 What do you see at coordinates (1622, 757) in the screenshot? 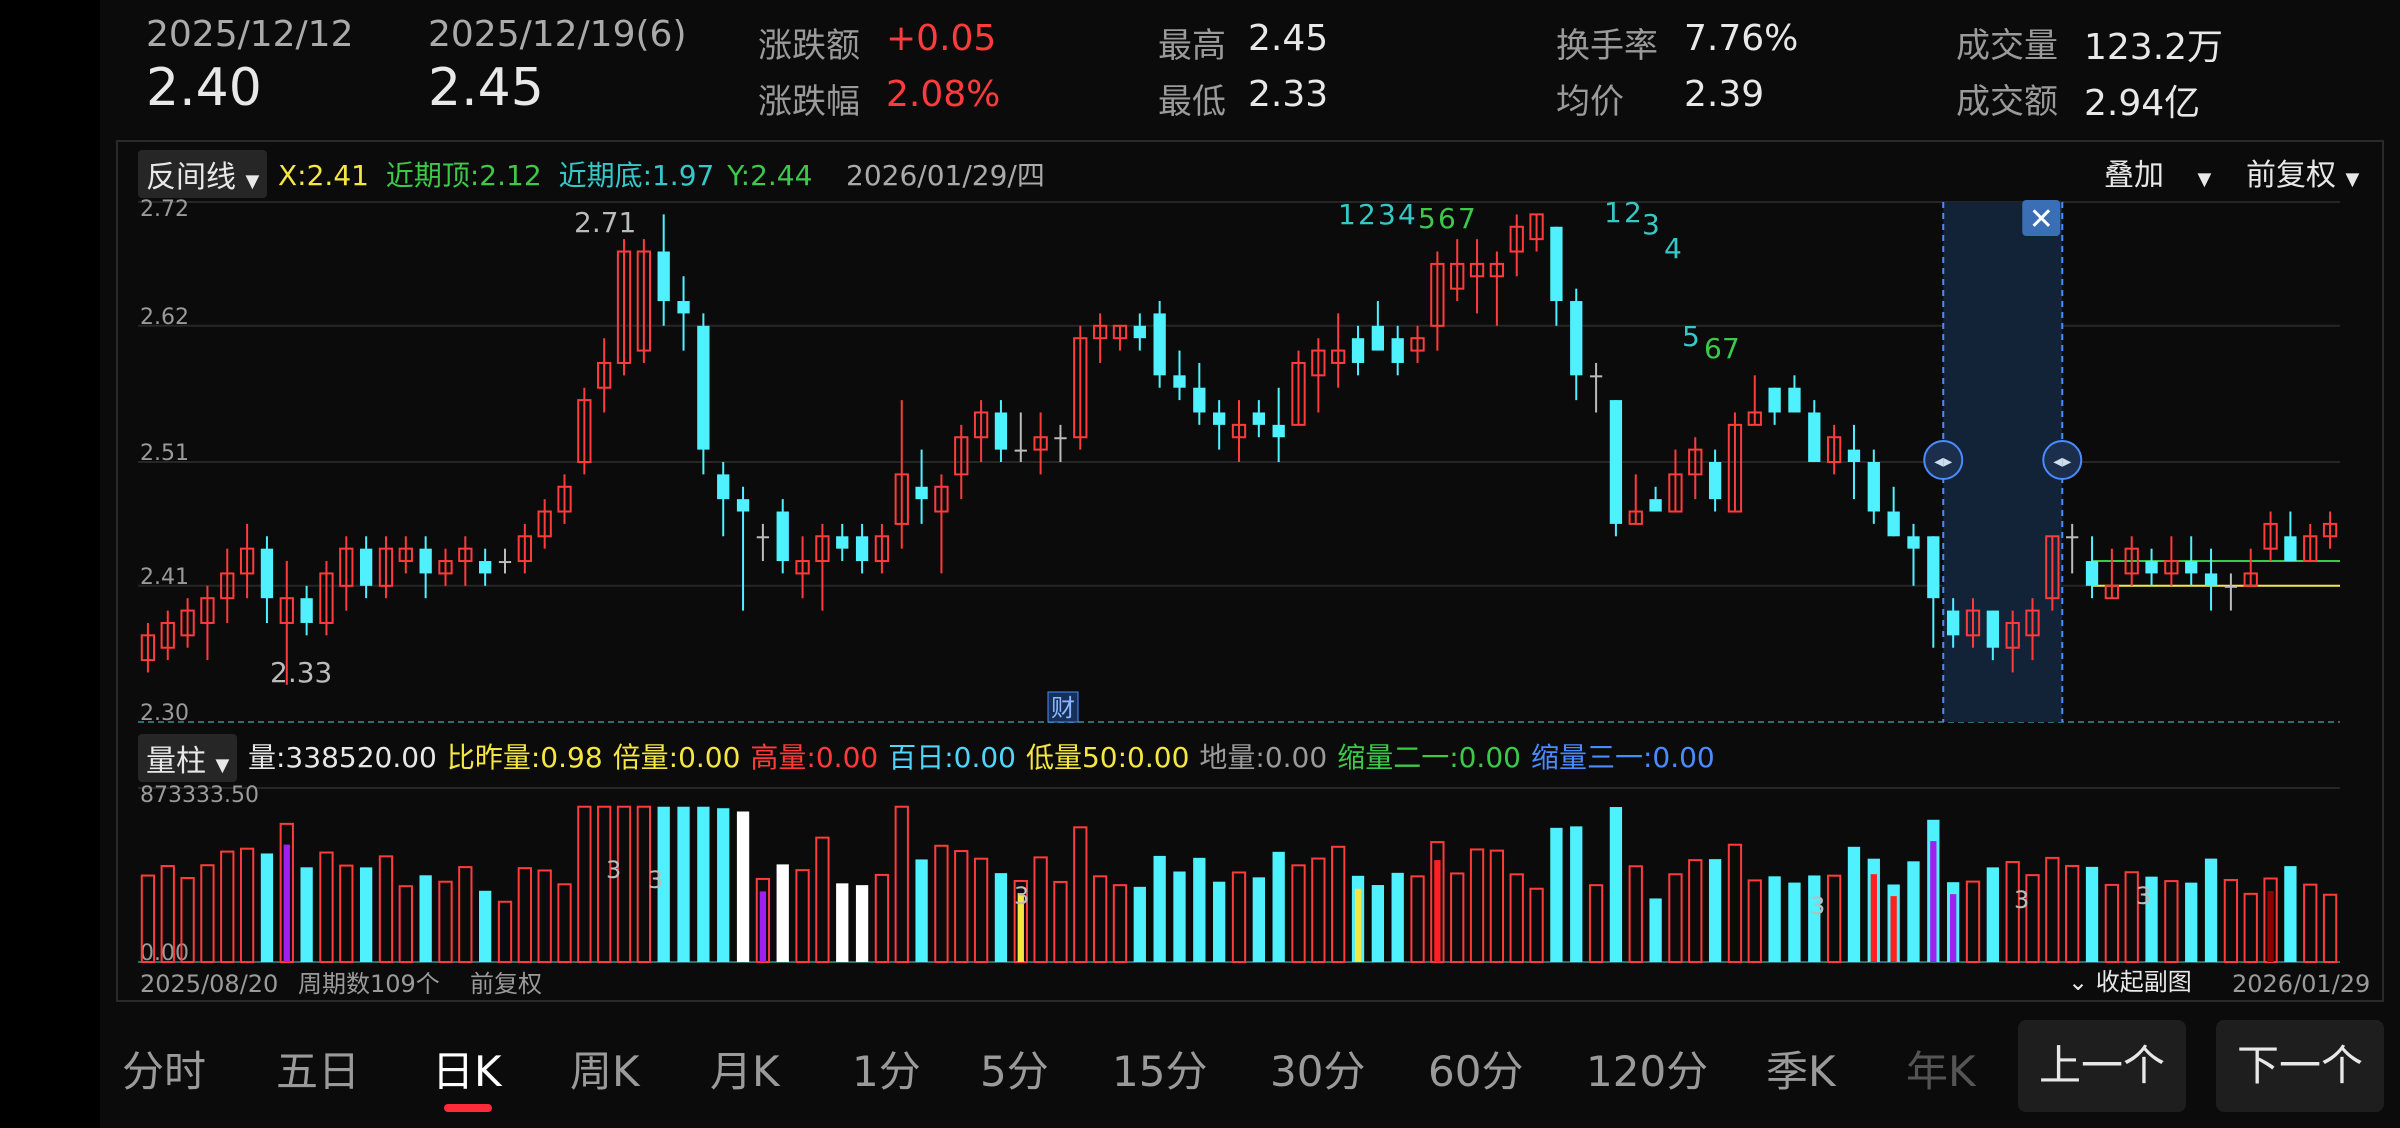
I see `volume-stat-8: 缩量三一:0.00` at bounding box center [1622, 757].